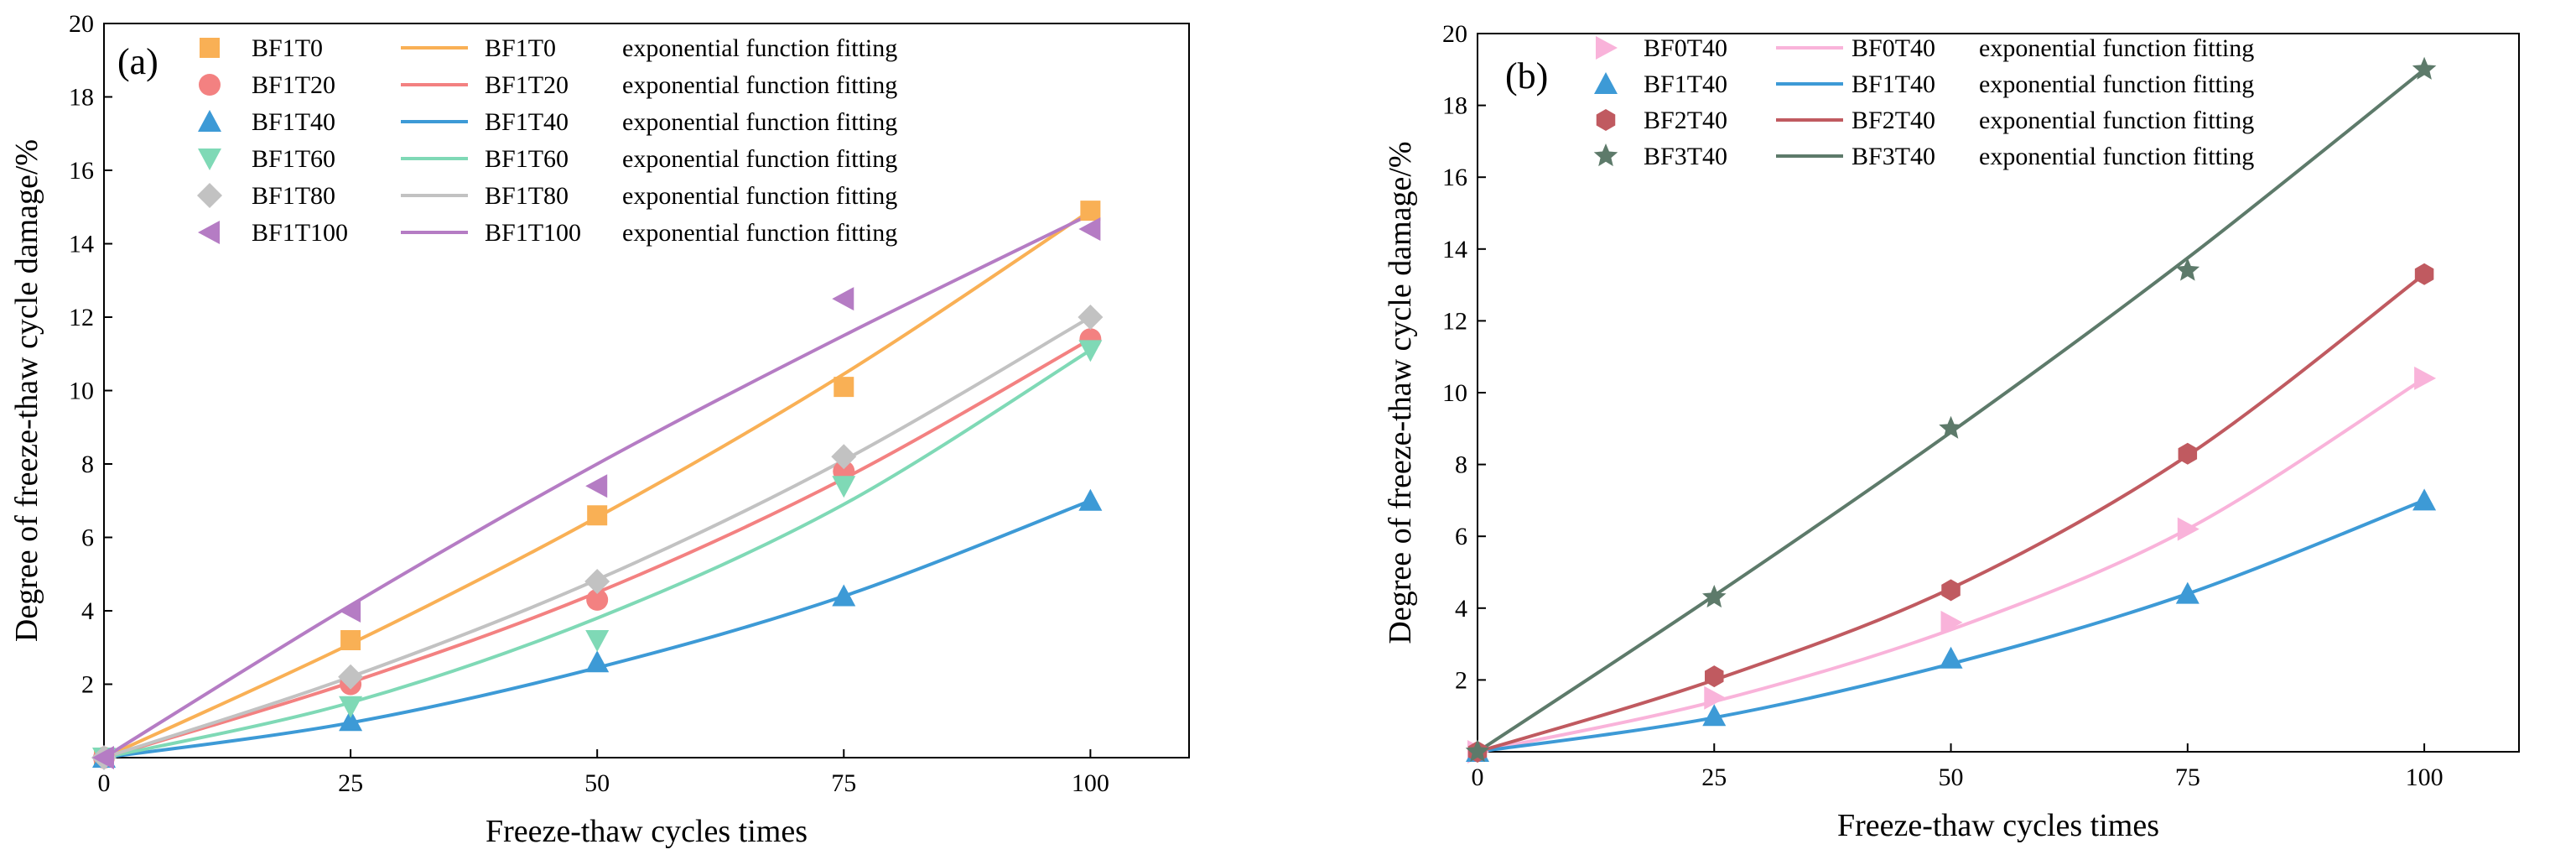  Describe the element at coordinates (81, 171) in the screenshot. I see `y-tick-label: 16` at that location.